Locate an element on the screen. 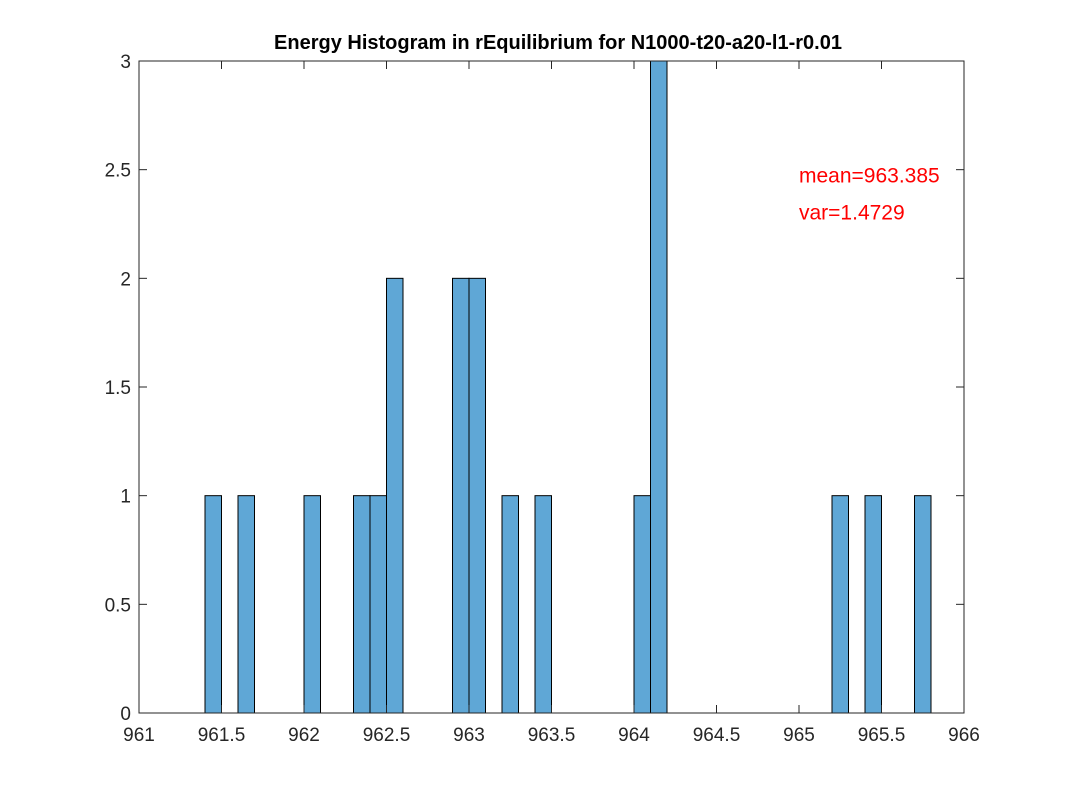 The height and width of the screenshot is (800, 1067). y-tick-label: 0.5 is located at coordinates (118, 605).